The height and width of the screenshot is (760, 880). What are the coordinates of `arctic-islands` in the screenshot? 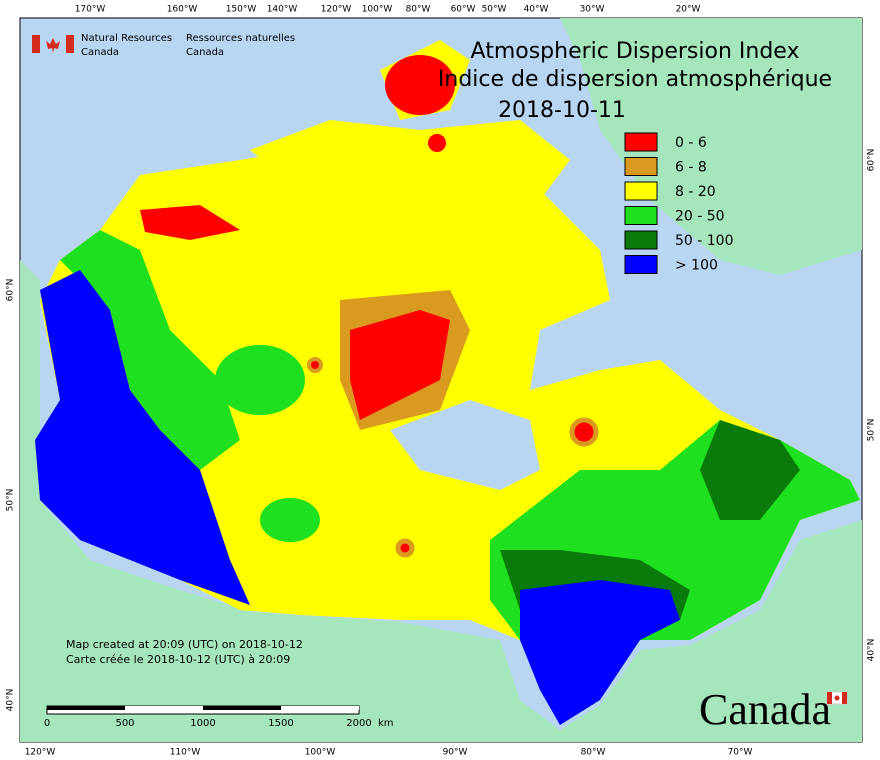 It's located at (410, 165).